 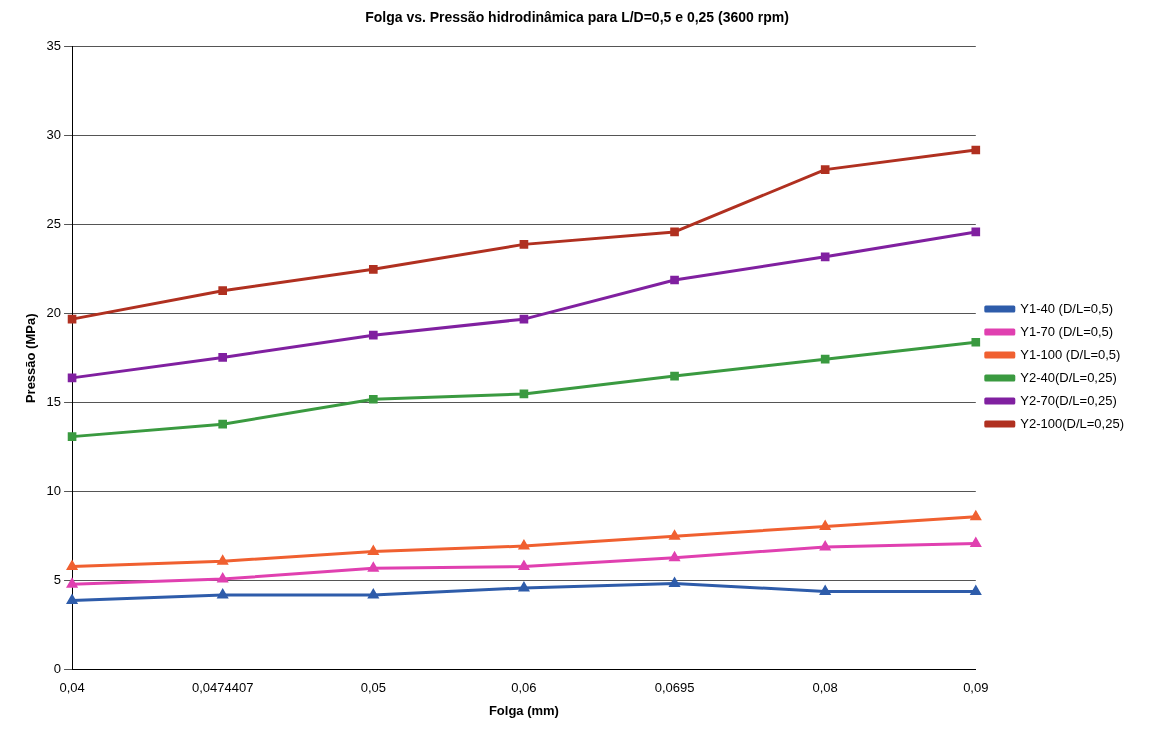 What do you see at coordinates (825, 688) in the screenshot?
I see `x-tick-label: 0,08` at bounding box center [825, 688].